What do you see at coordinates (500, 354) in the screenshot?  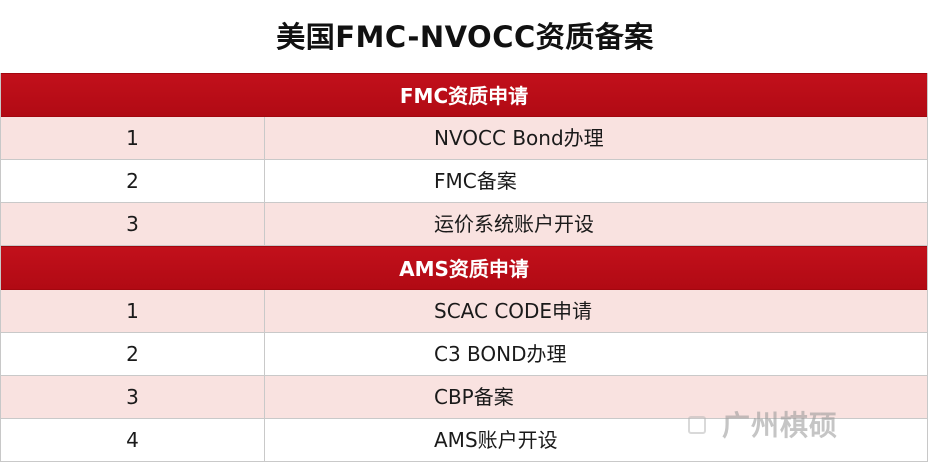 I see `row-item: C3 BOND办理` at bounding box center [500, 354].